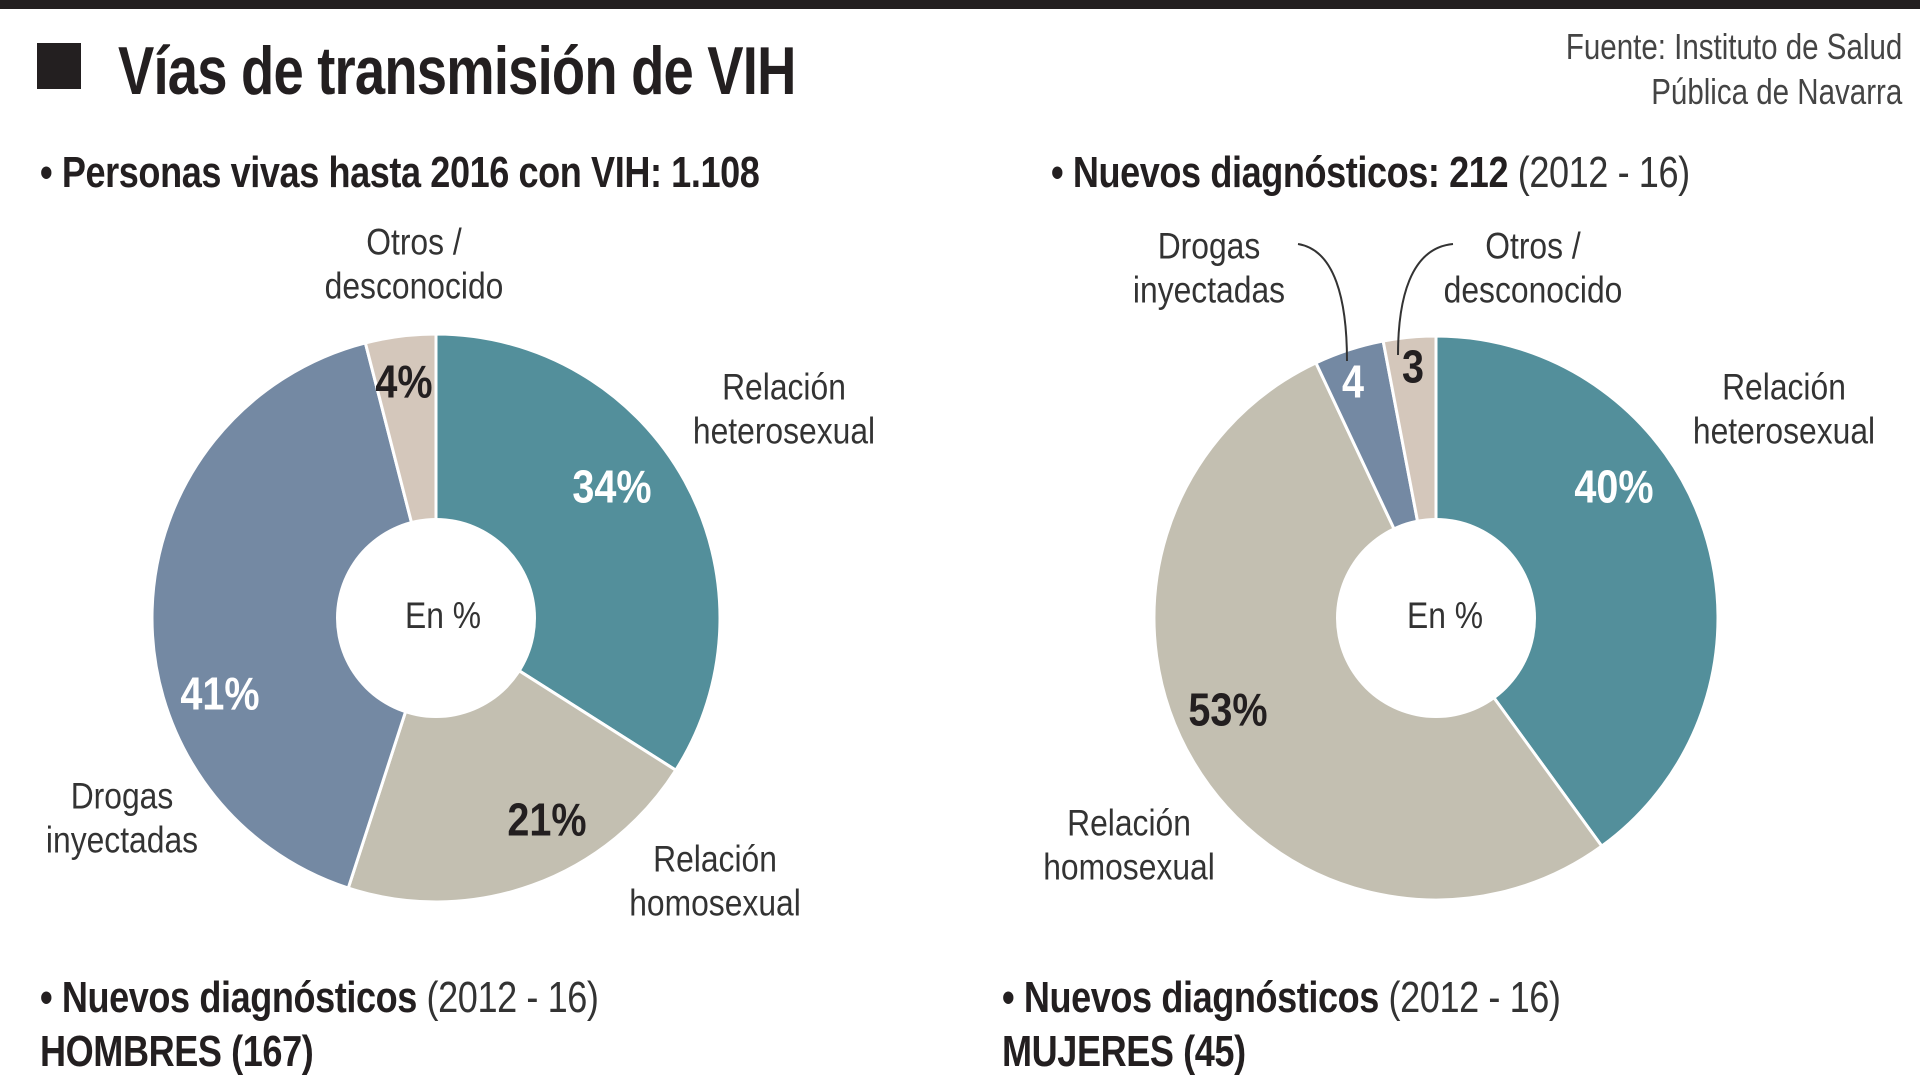 The width and height of the screenshot is (1920, 1080). What do you see at coordinates (715, 881) in the screenshot?
I see `left-label-homosexual: Relación homosexual` at bounding box center [715, 881].